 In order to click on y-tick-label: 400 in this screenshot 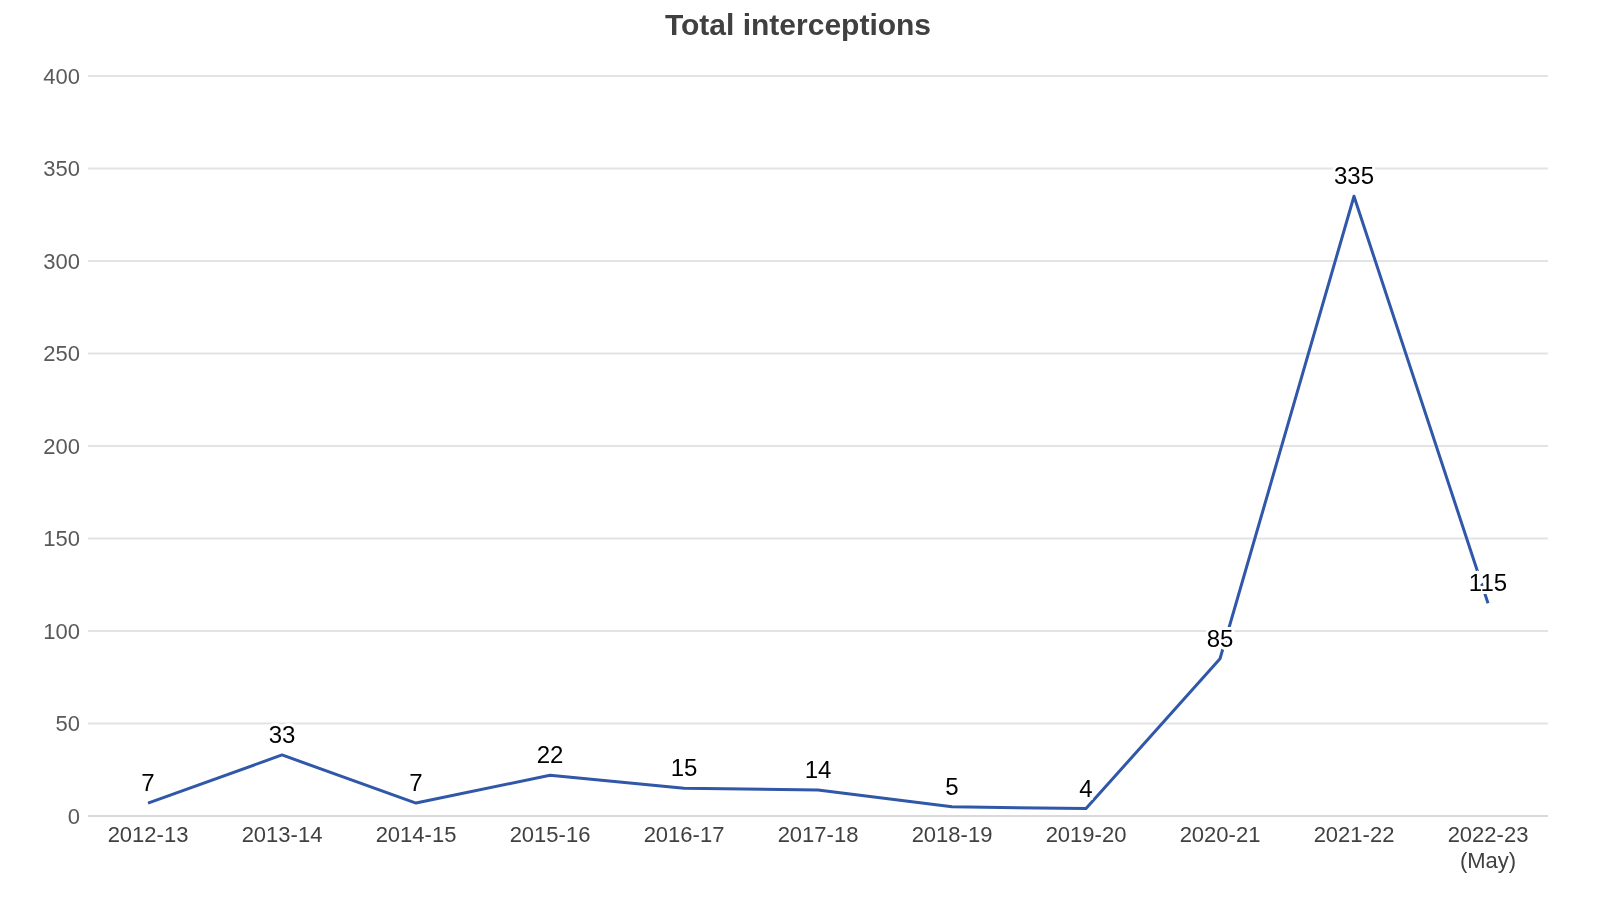, I will do `click(61, 76)`.